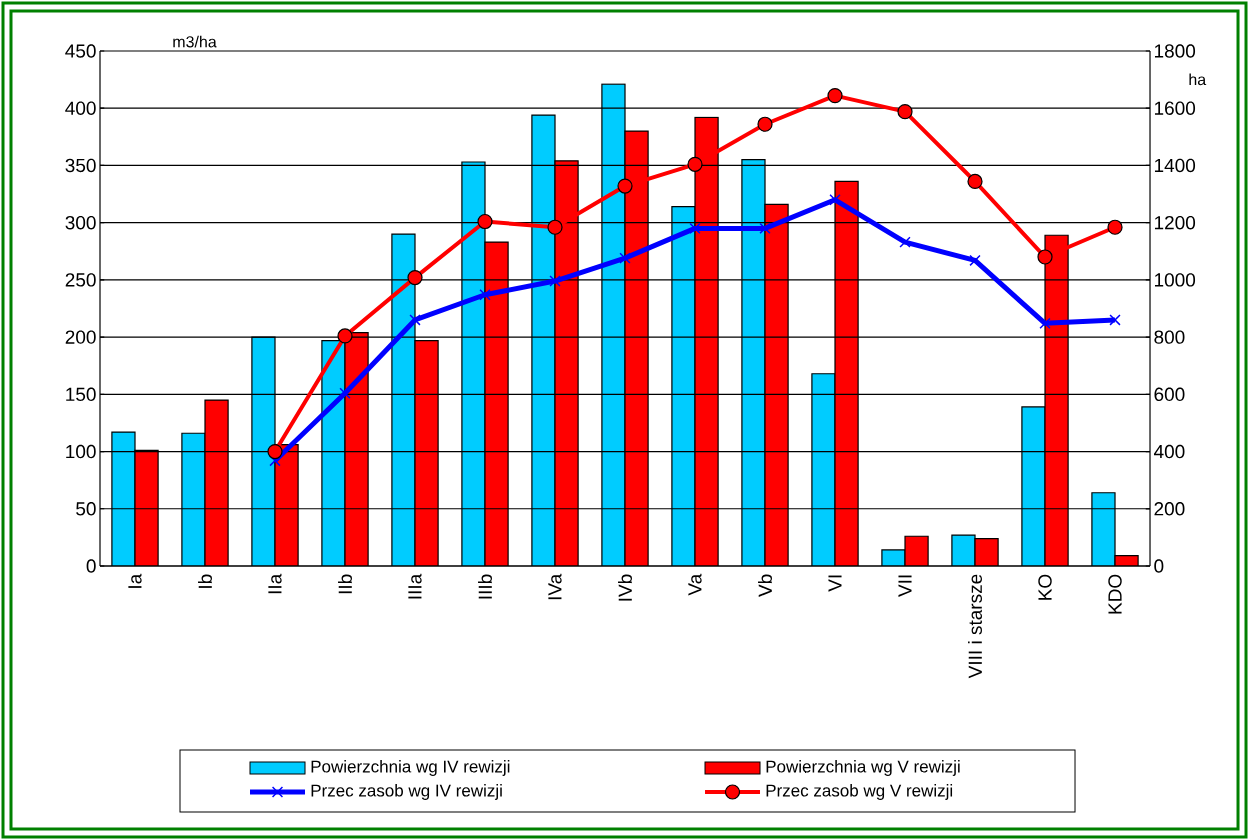 This screenshot has width=1249, height=840. Describe the element at coordinates (863, 768) in the screenshot. I see `legend-label: Powierzchnia wg V rewizji` at that location.